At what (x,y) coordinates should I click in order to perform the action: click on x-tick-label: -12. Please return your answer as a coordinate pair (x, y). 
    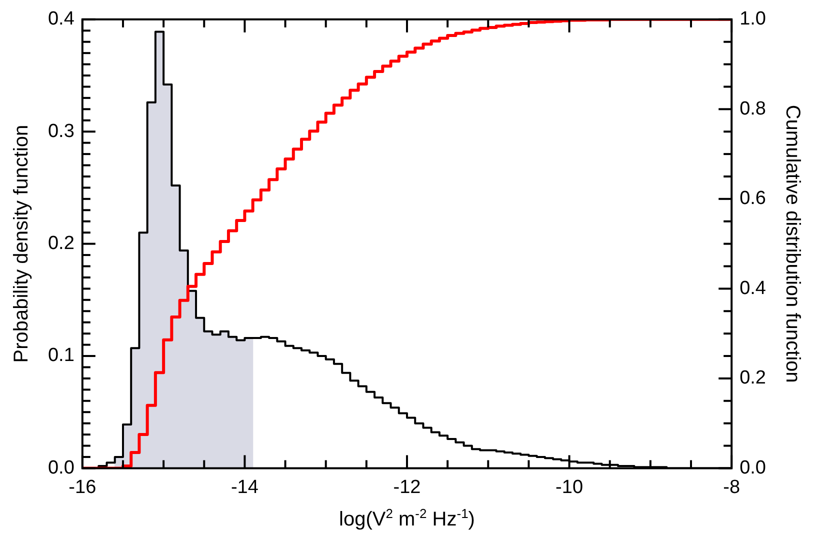
    Looking at the image, I should click on (407, 487).